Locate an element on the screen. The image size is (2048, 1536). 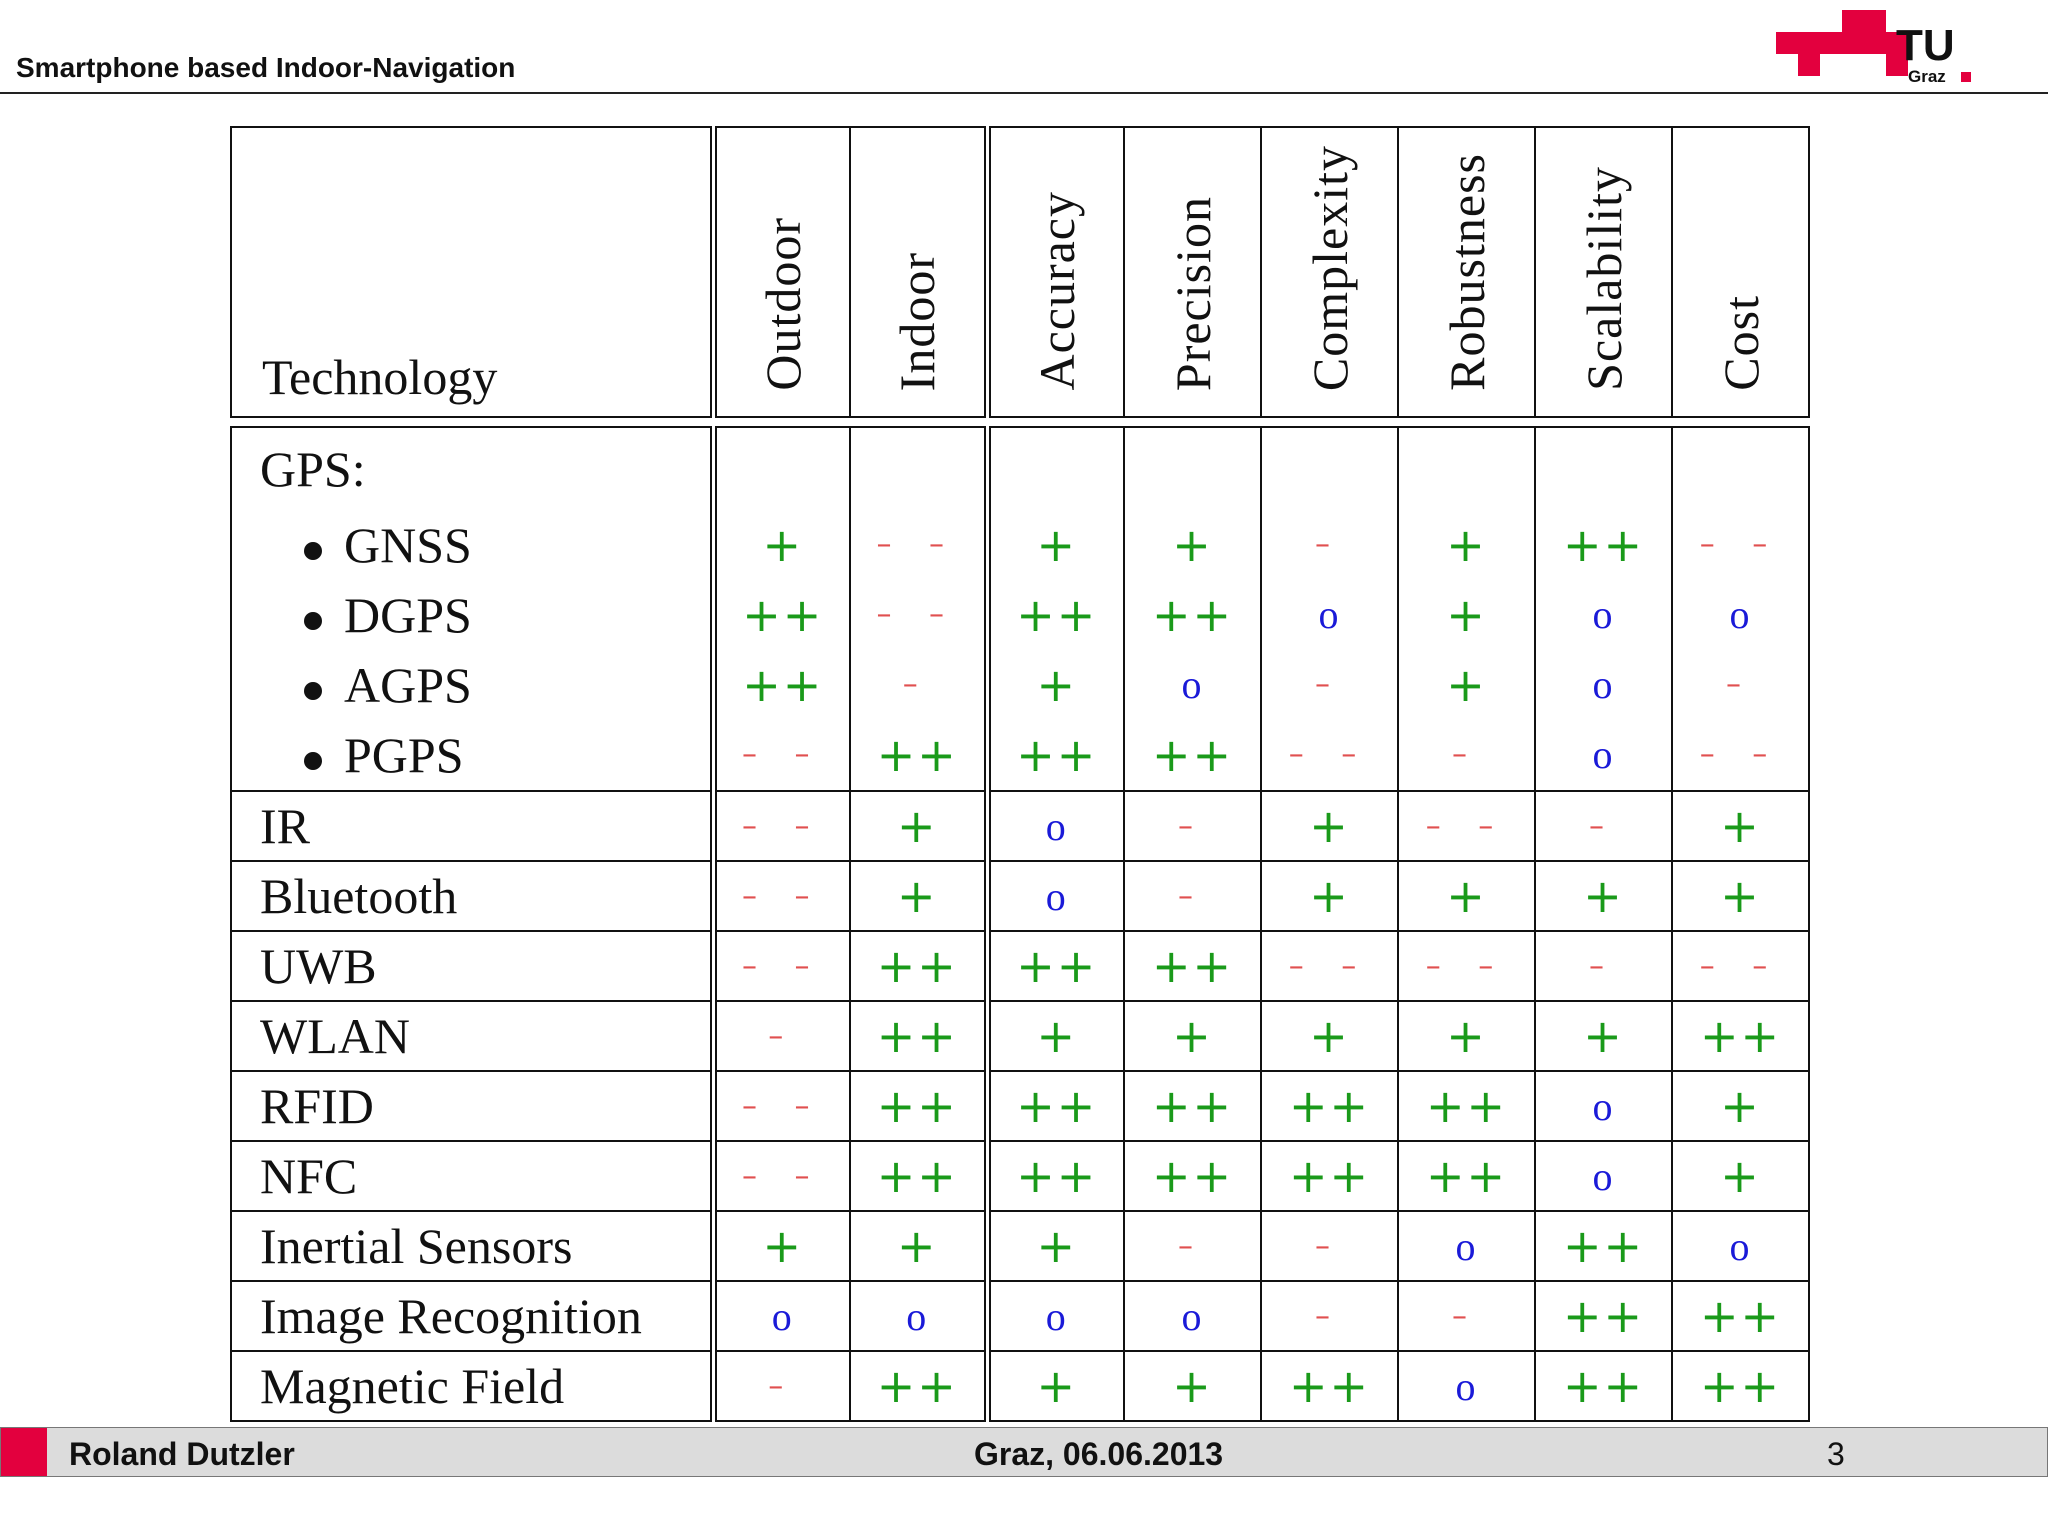
column-header-technology: Technology is located at coordinates (473, 272).